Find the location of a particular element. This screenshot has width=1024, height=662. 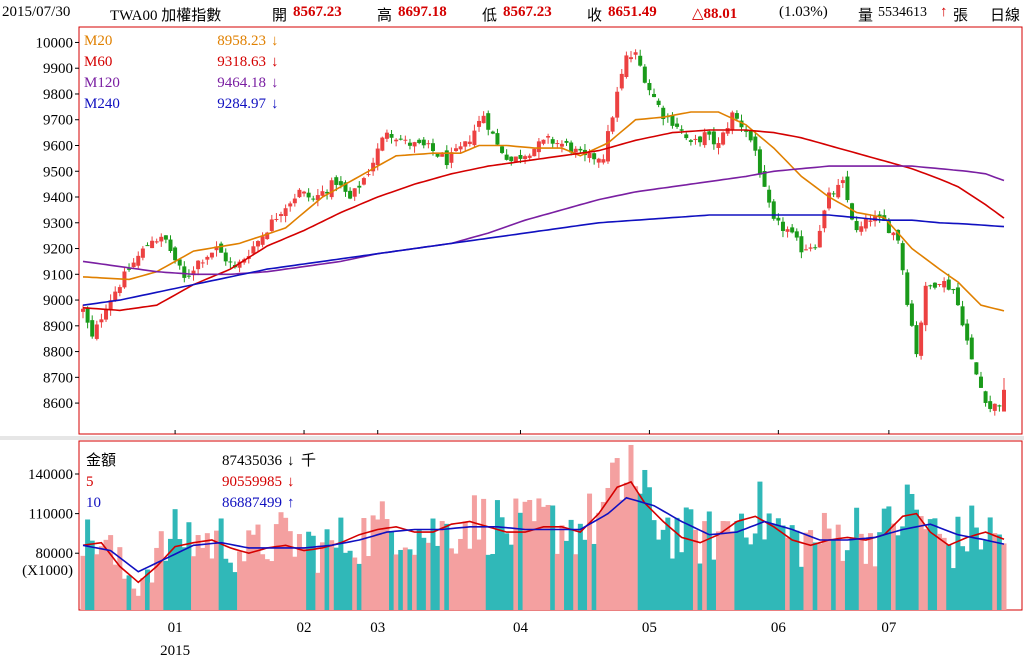

low-label: 低 is located at coordinates (490, 16).